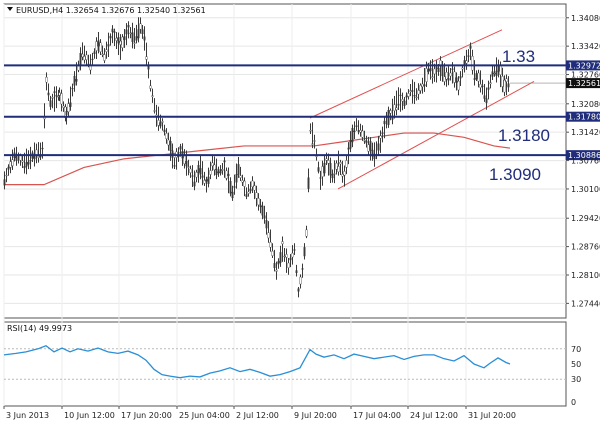  Describe the element at coordinates (524, 135) in the screenshot. I see `level-note-1.3180: 1.3180` at that location.